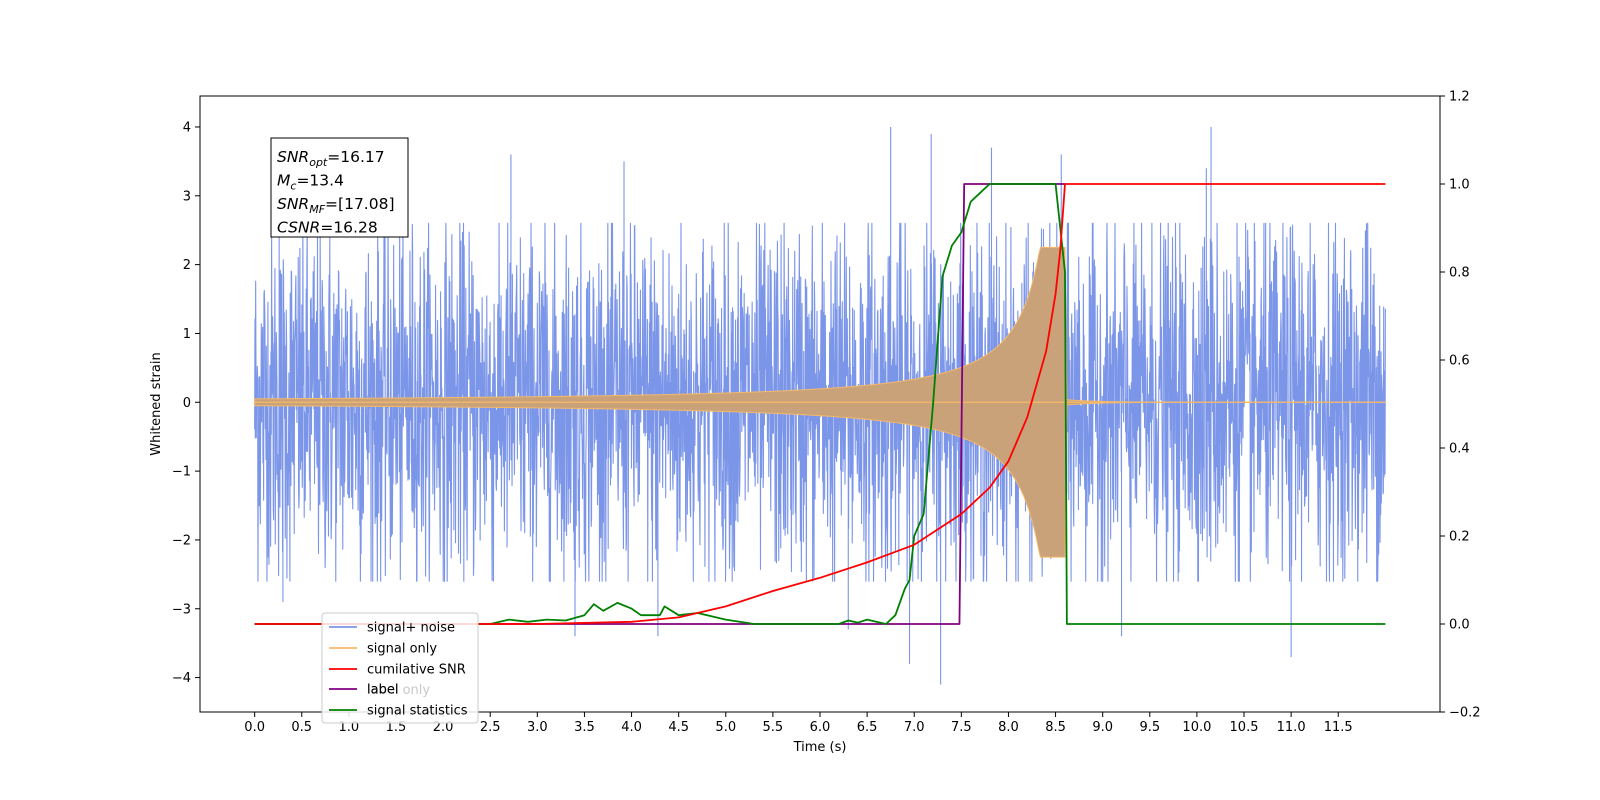  What do you see at coordinates (1244, 727) in the screenshot?
I see `x-tick-label: 10.5` at bounding box center [1244, 727].